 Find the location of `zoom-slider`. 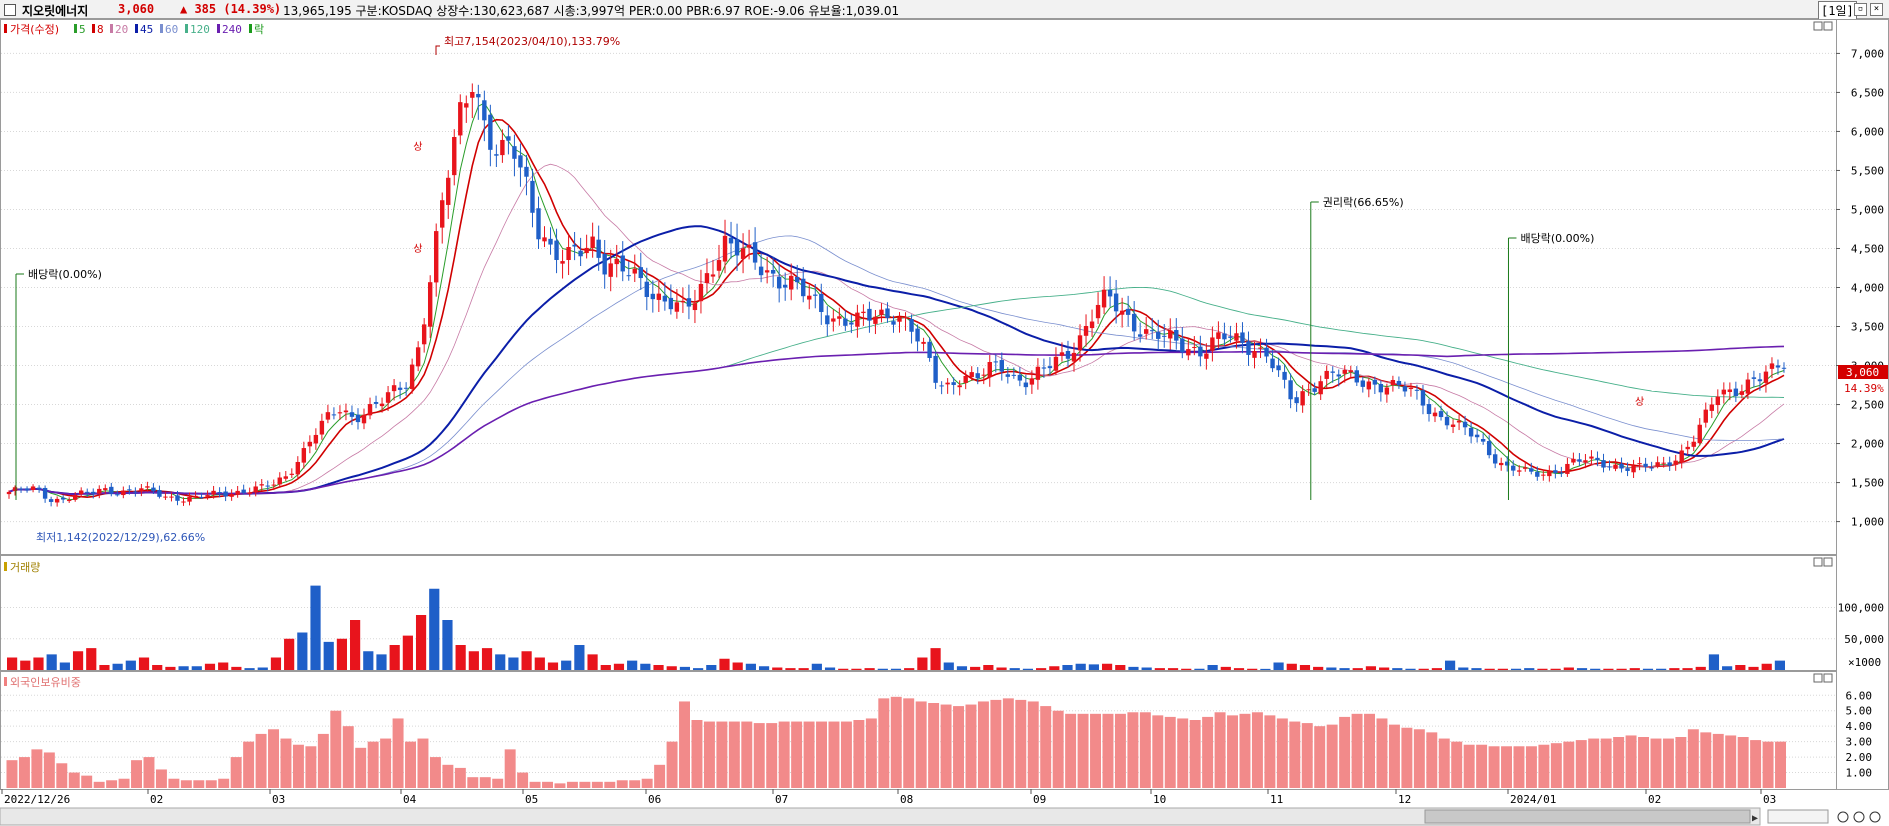

zoom-slider is located at coordinates (1798, 816).